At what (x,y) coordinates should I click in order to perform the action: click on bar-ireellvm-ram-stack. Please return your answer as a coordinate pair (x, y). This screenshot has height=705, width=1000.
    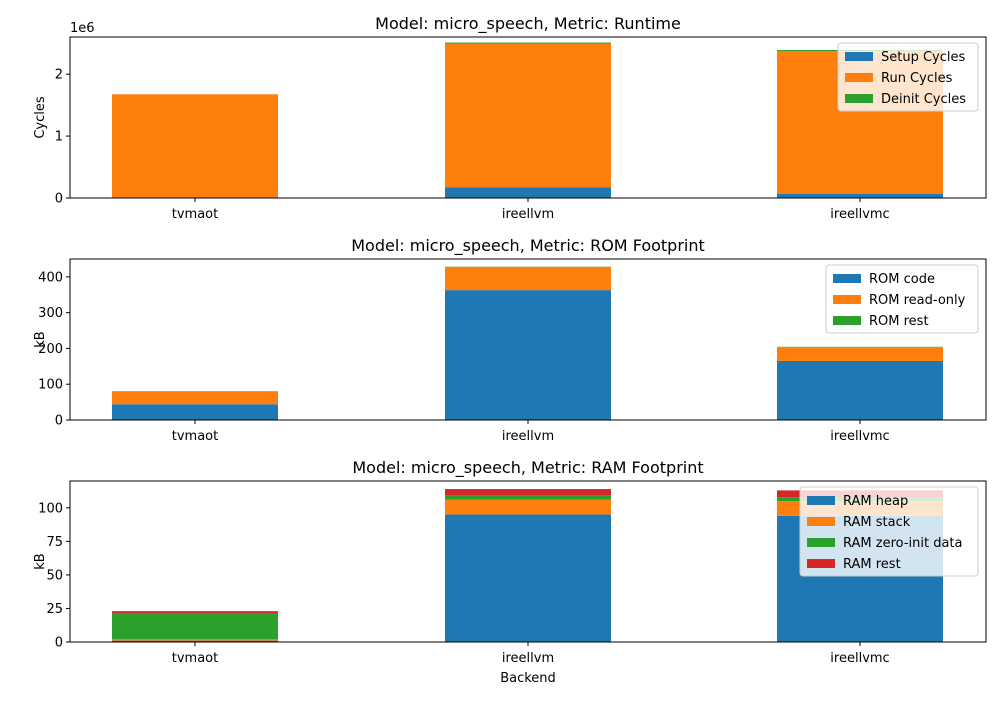
    Looking at the image, I should click on (528, 507).